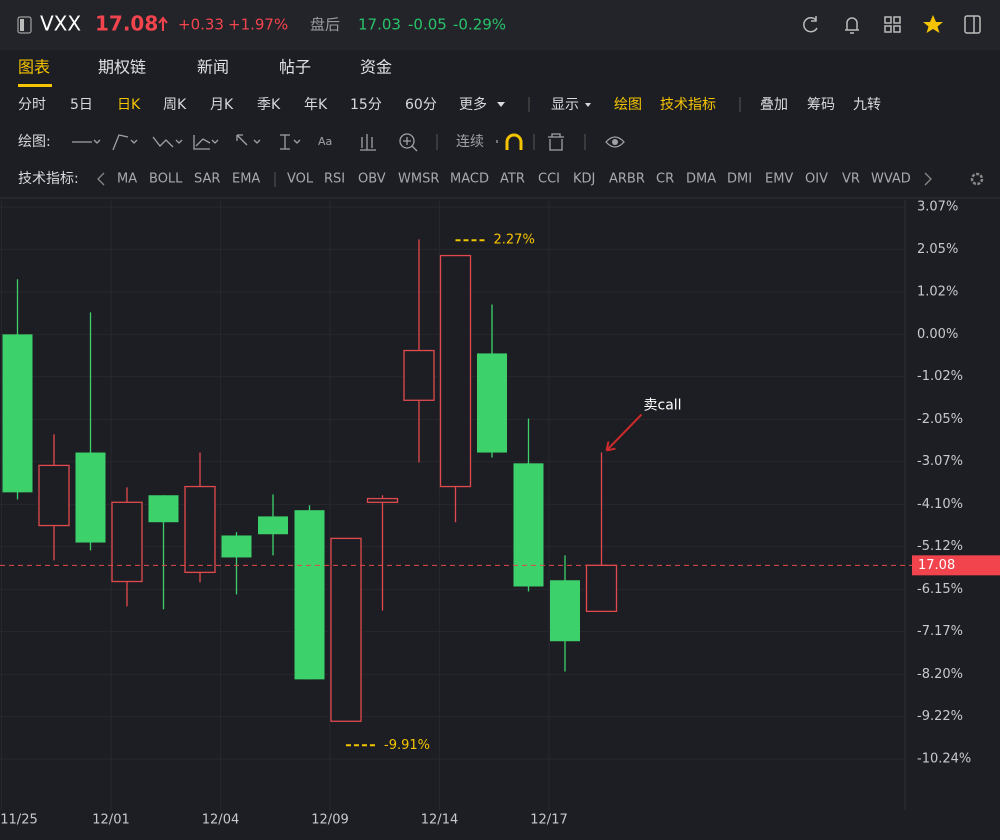  I want to click on tool-option: 显示, so click(565, 105).